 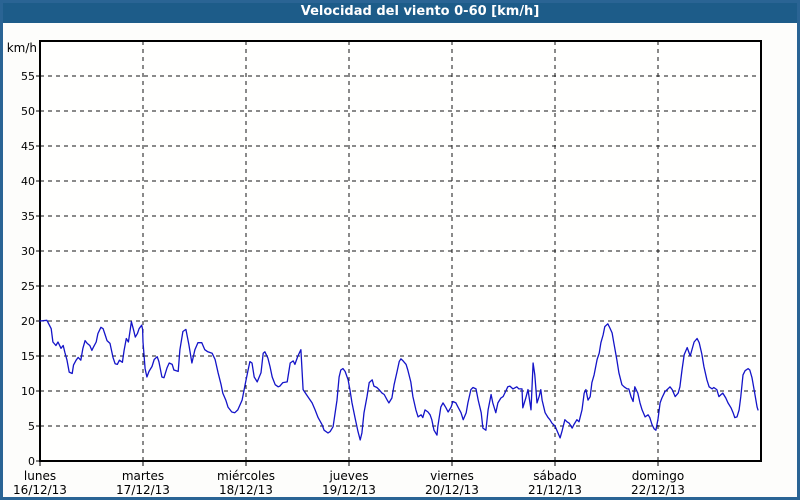 What do you see at coordinates (246, 490) in the screenshot?
I see `x-date-label: 18/12/13` at bounding box center [246, 490].